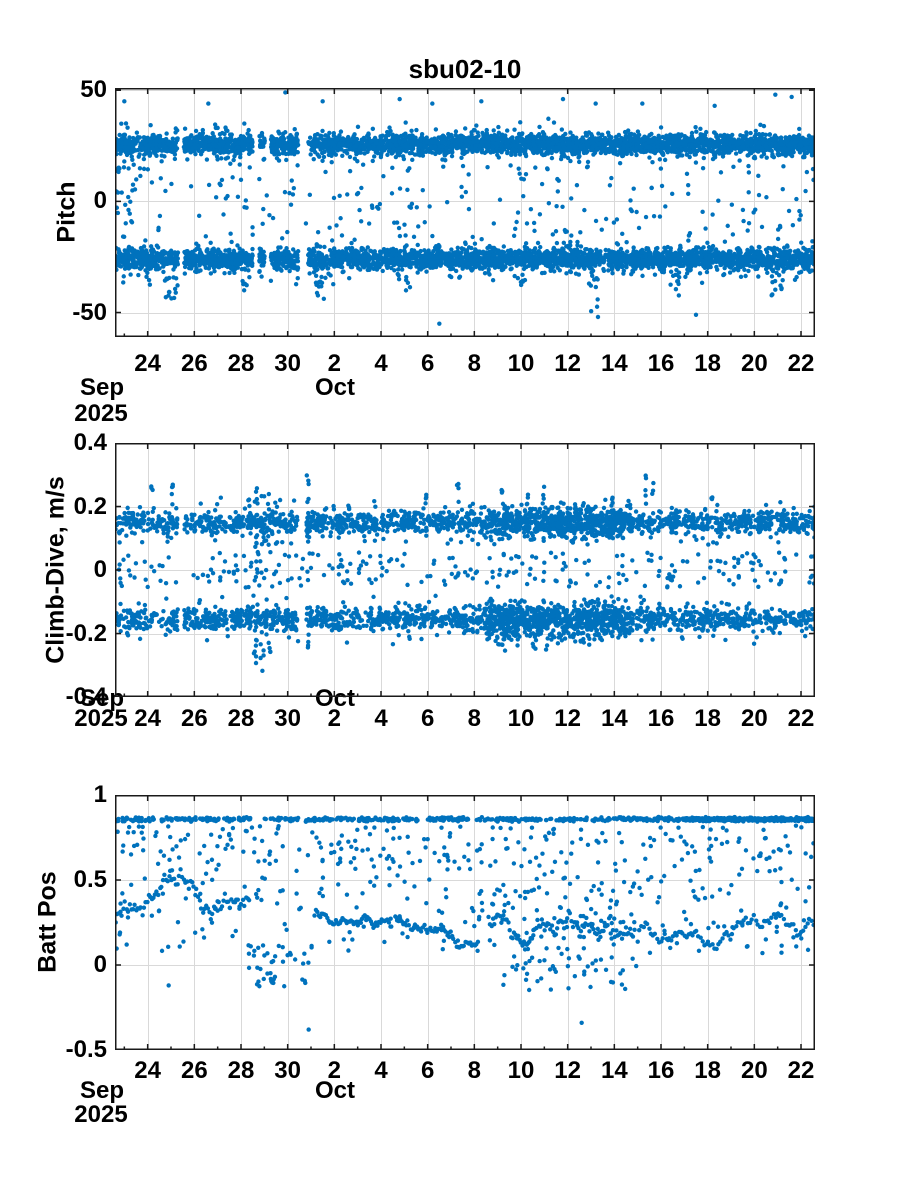 Image resolution: width=900 pixels, height=1181 pixels. What do you see at coordinates (66, 212) in the screenshot?
I see `pitch-axis-label: Pitch` at bounding box center [66, 212].